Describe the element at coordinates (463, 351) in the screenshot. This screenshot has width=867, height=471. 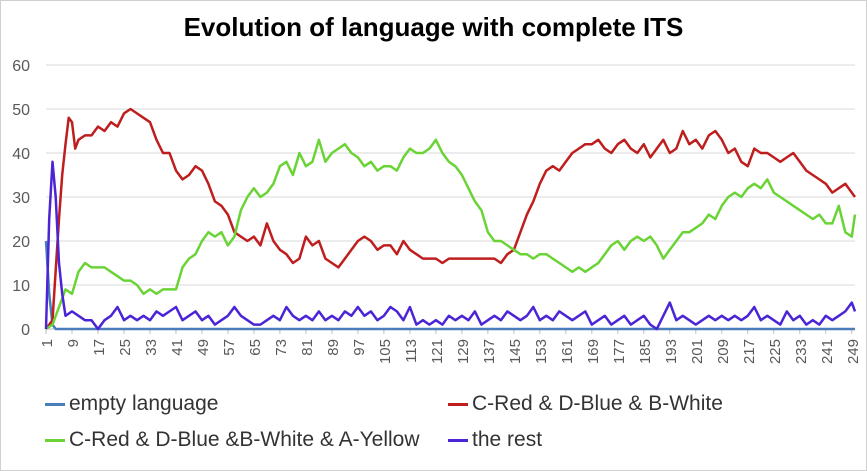
I see `x-tick-label: 129` at that location.